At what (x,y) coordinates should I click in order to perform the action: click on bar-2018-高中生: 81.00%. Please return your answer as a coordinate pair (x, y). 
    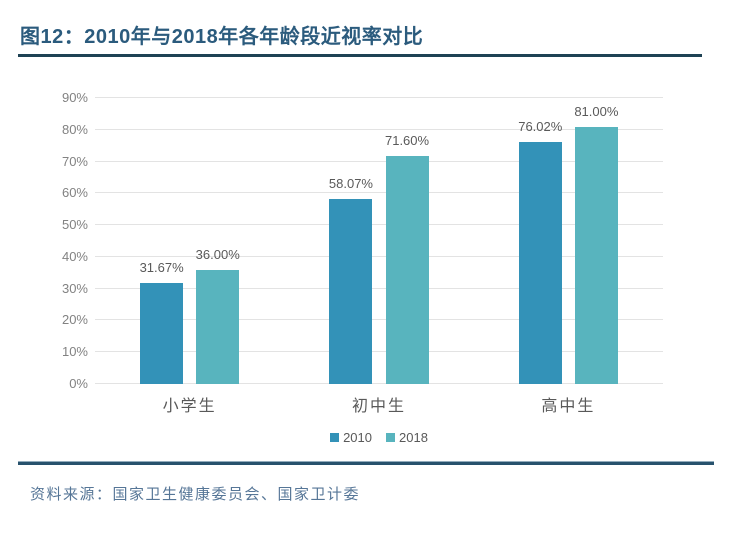
    Looking at the image, I should click on (596, 244).